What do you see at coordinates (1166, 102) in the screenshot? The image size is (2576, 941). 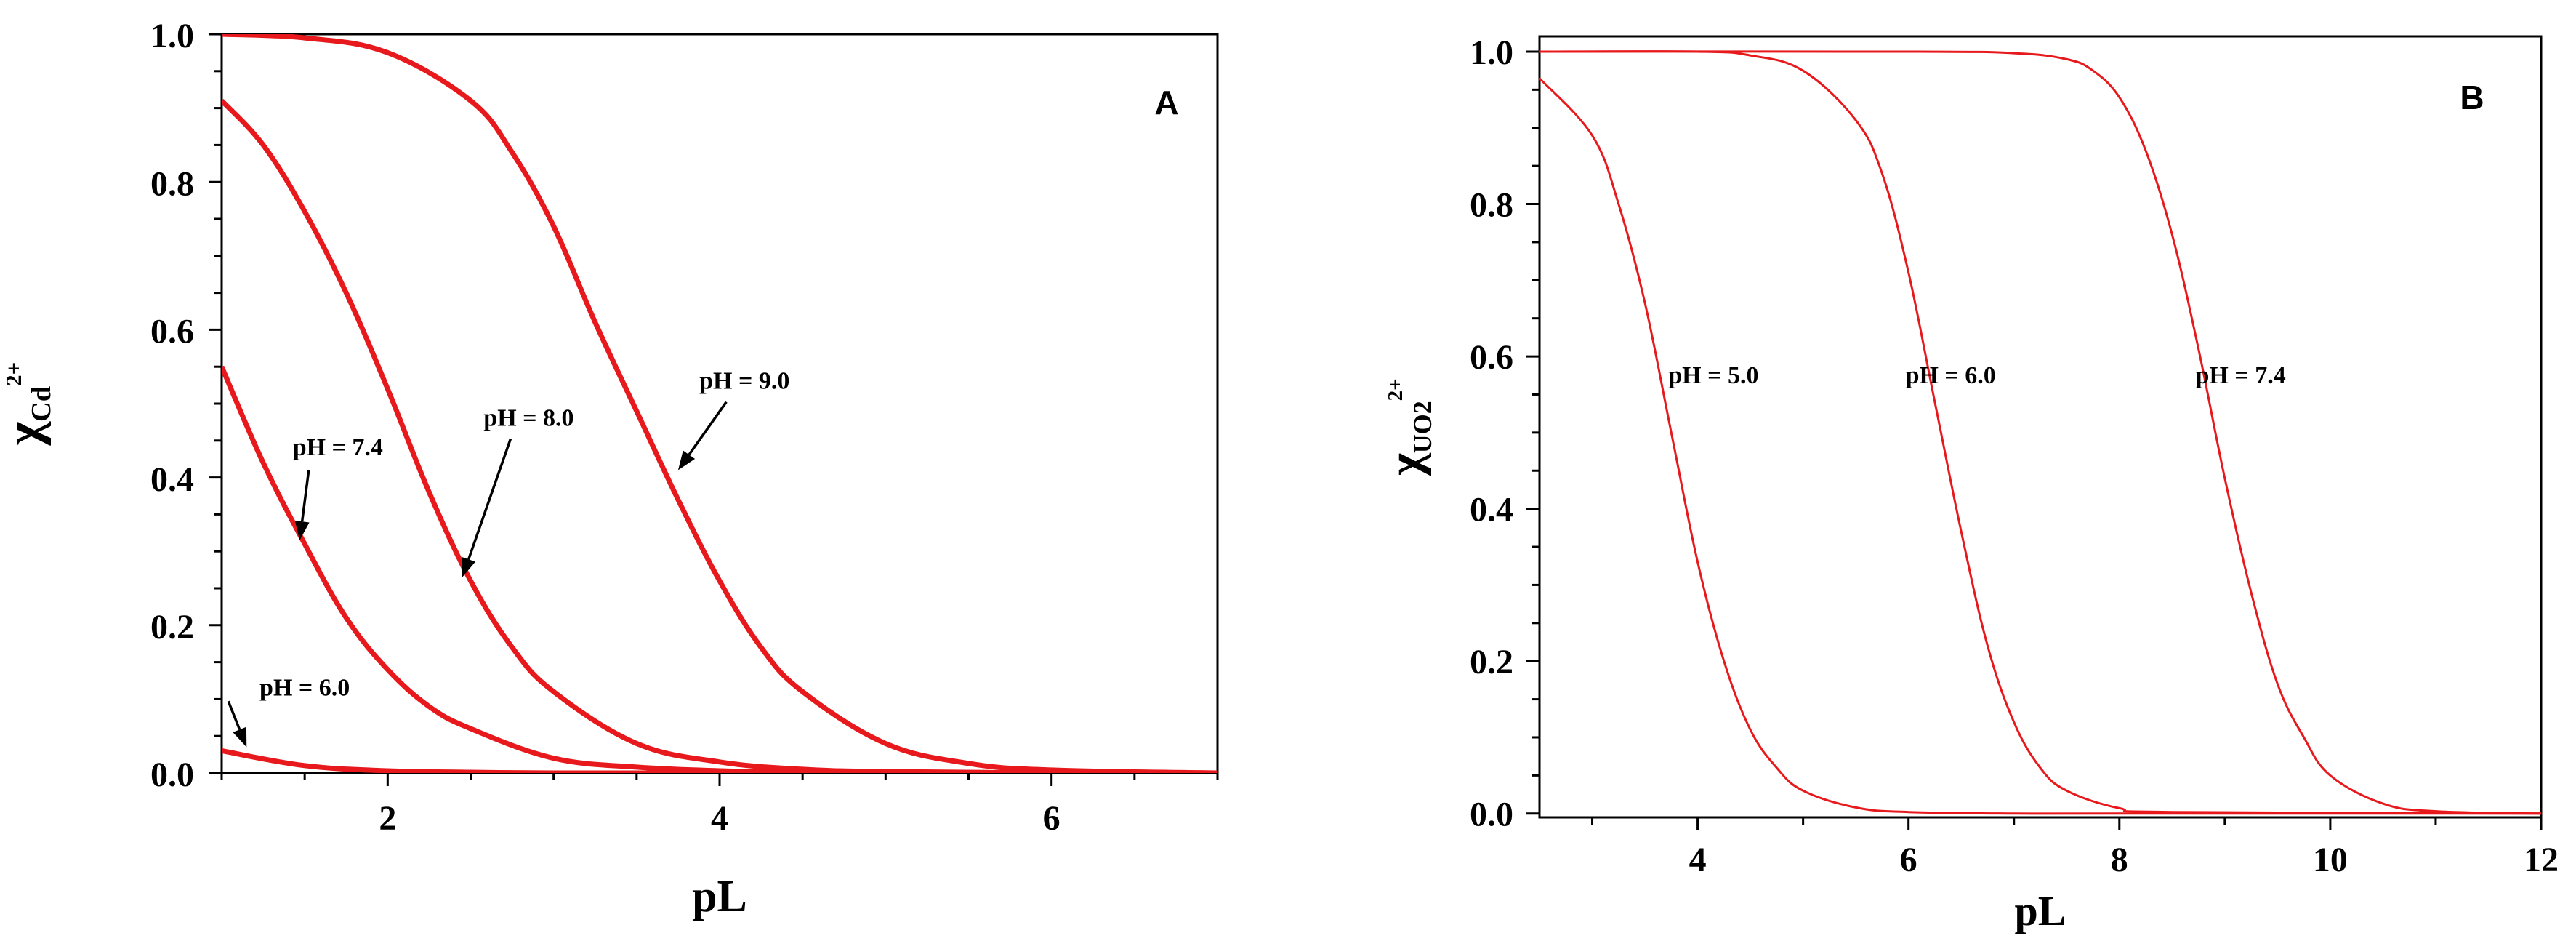 I see `panel-letter: A` at bounding box center [1166, 102].